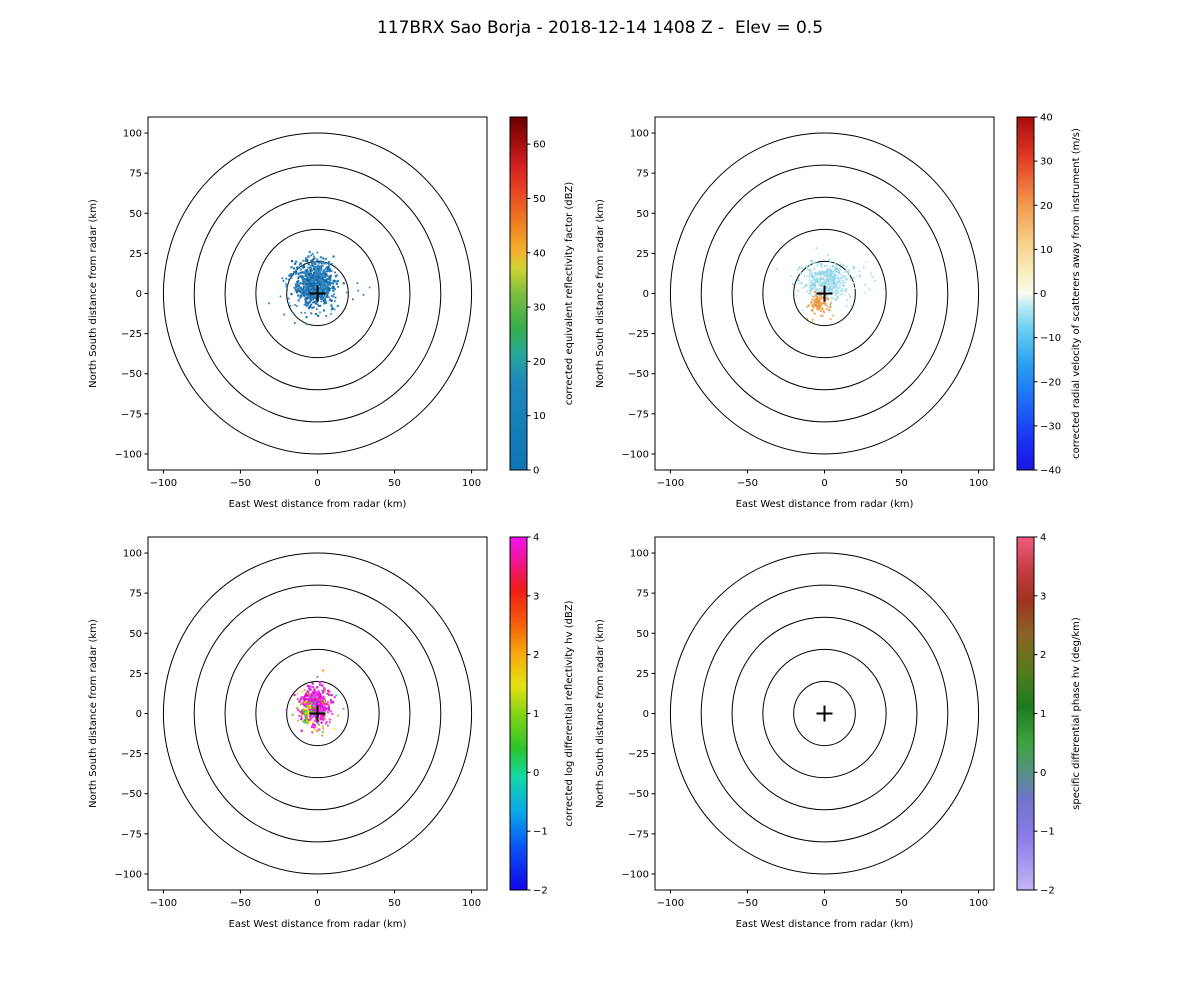  What do you see at coordinates (536, 596) in the screenshot?
I see `colorbar-tick-label: 3` at bounding box center [536, 596].